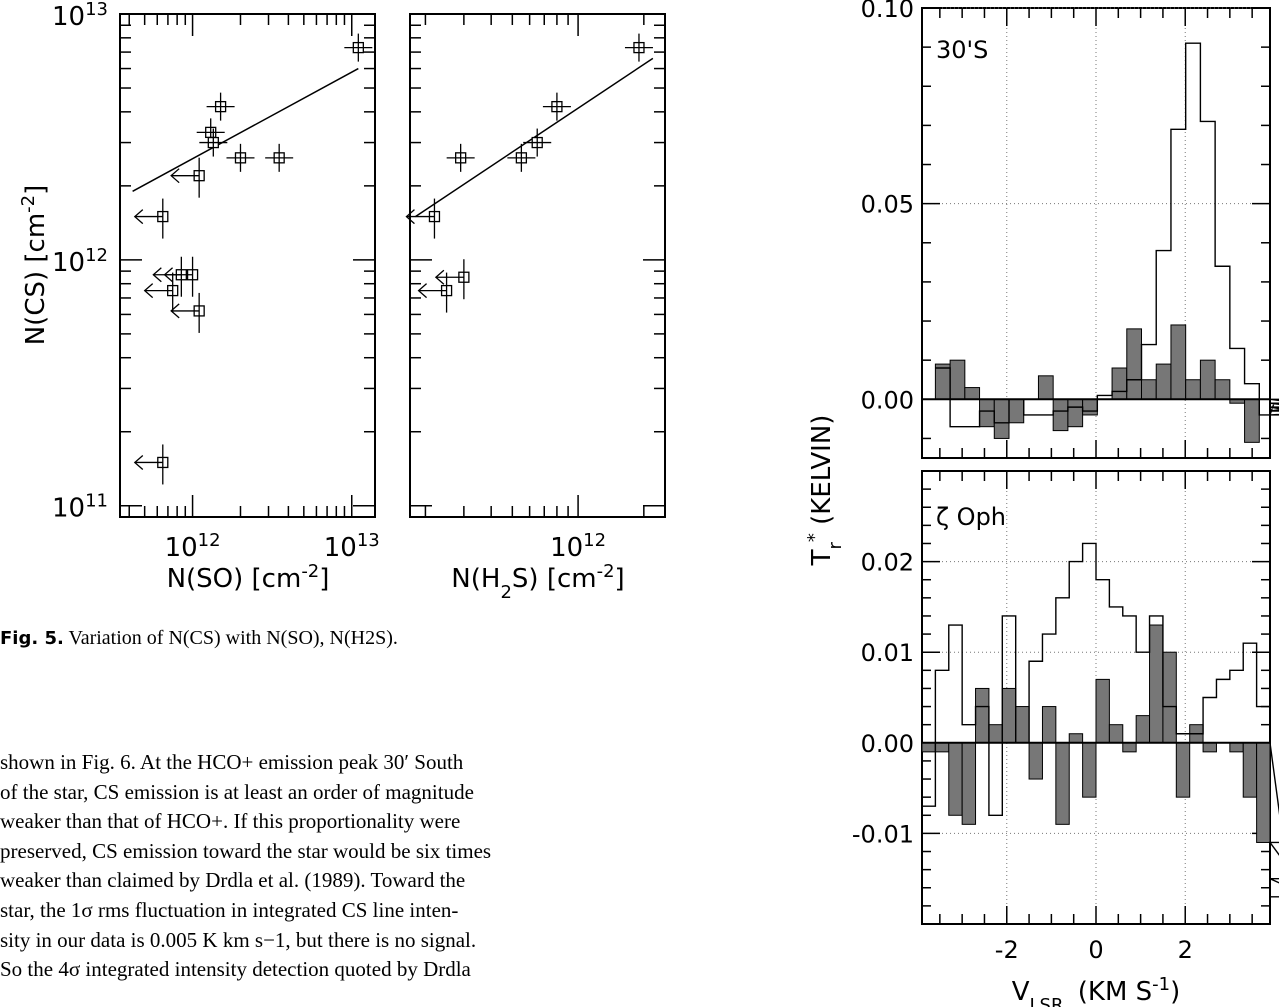 Image resolution: width=1279 pixels, height=1007 pixels. I want to click on x-tick-label: -2, so click(1007, 950).